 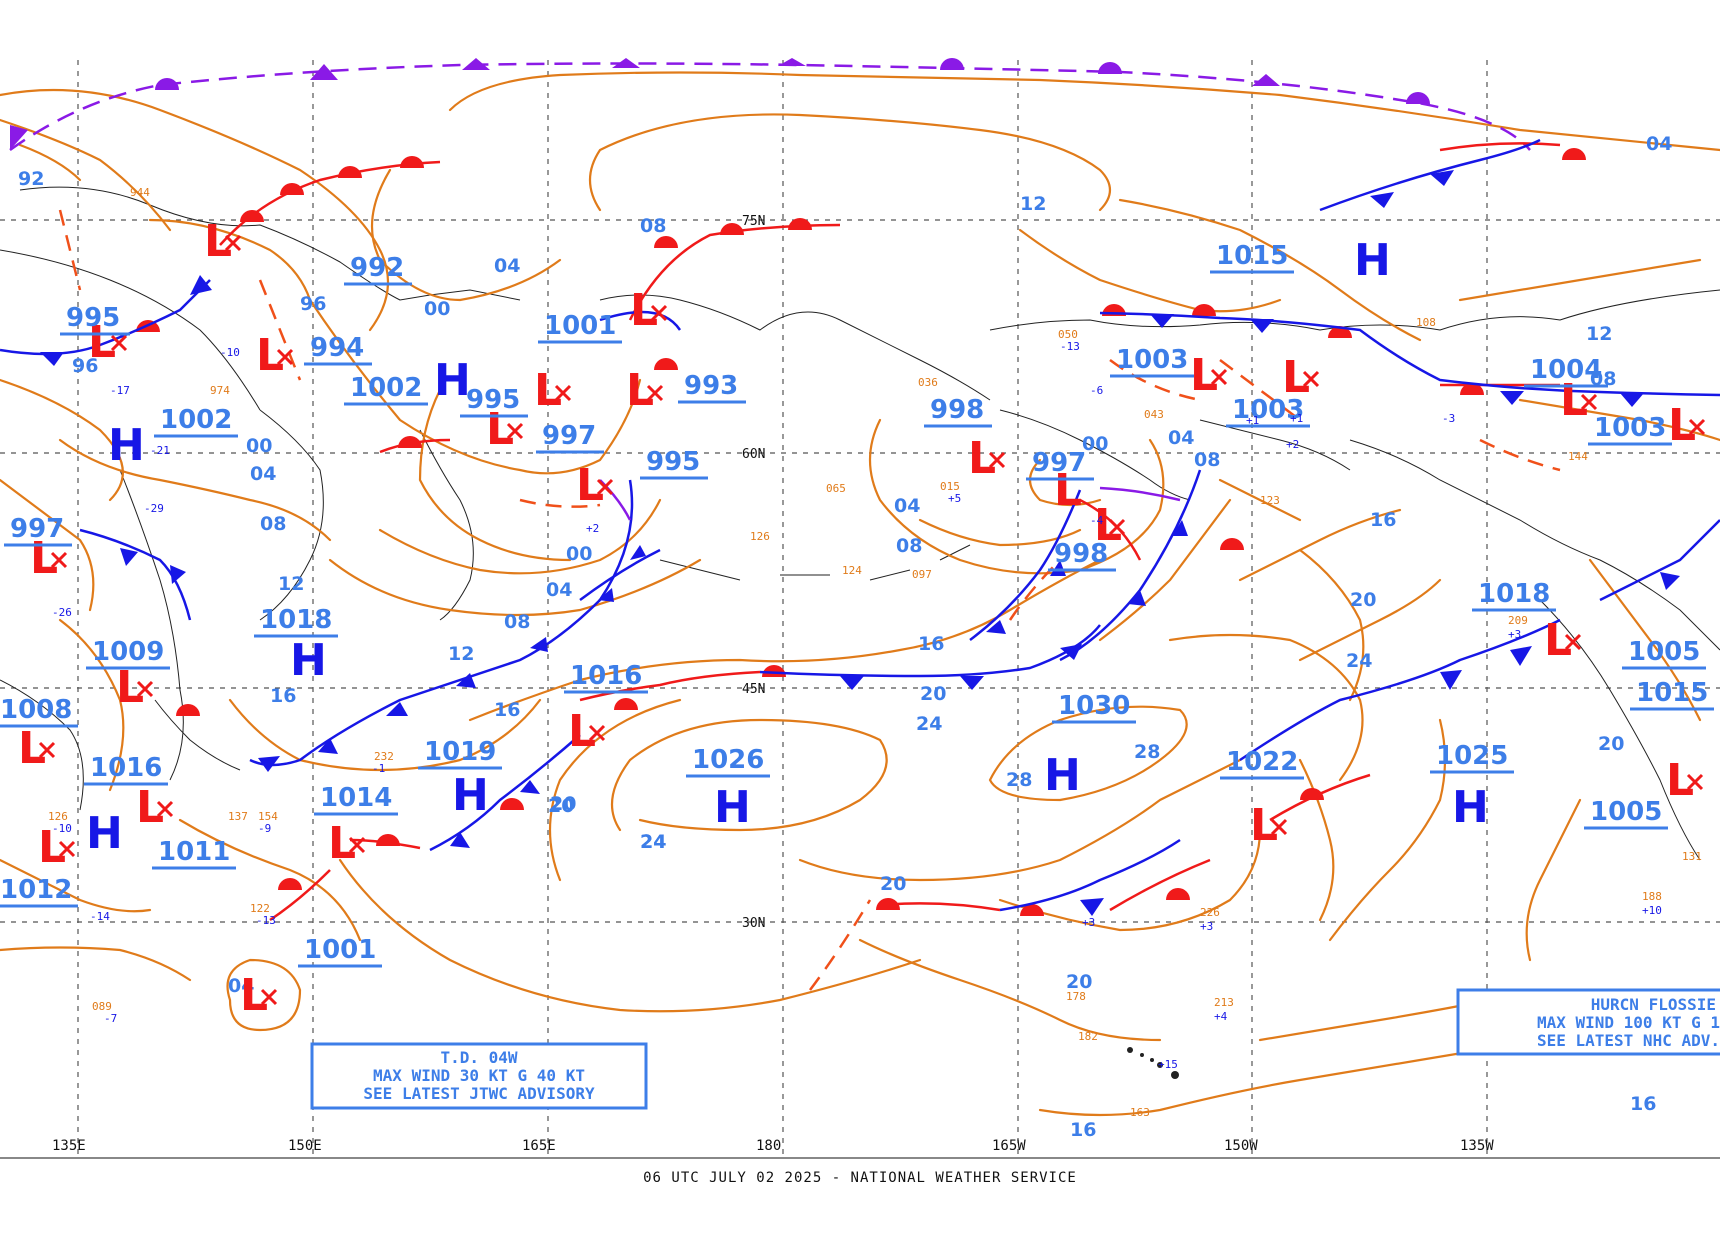 What do you see at coordinates (31, 179) in the screenshot?
I see `isobar-label: 92` at bounding box center [31, 179].